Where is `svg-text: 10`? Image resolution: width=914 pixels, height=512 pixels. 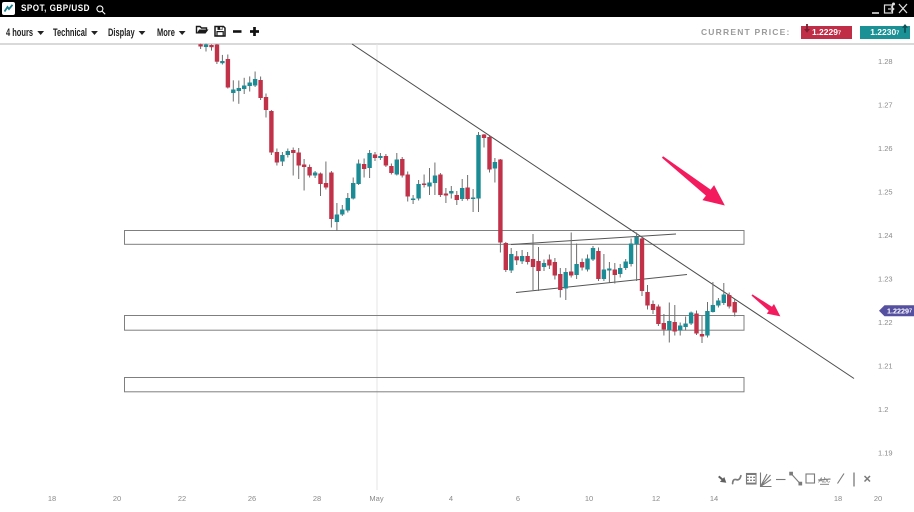
svg-text: 10 is located at coordinates (589, 498).